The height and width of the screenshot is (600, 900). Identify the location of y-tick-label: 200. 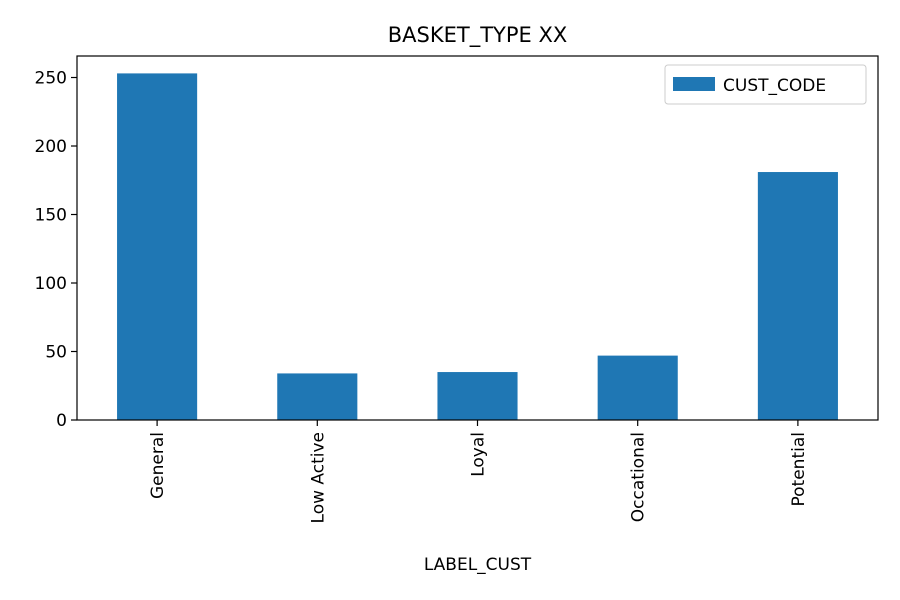
(51, 147).